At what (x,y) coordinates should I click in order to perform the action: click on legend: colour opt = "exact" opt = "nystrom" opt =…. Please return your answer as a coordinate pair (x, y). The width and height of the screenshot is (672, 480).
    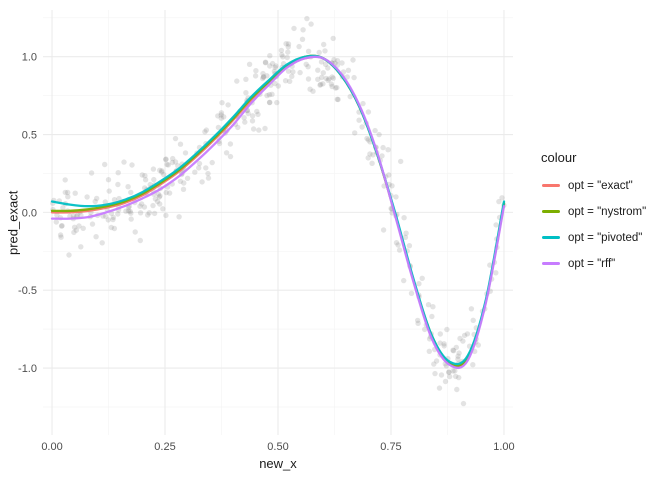
    Looking at the image, I should click on (593, 215).